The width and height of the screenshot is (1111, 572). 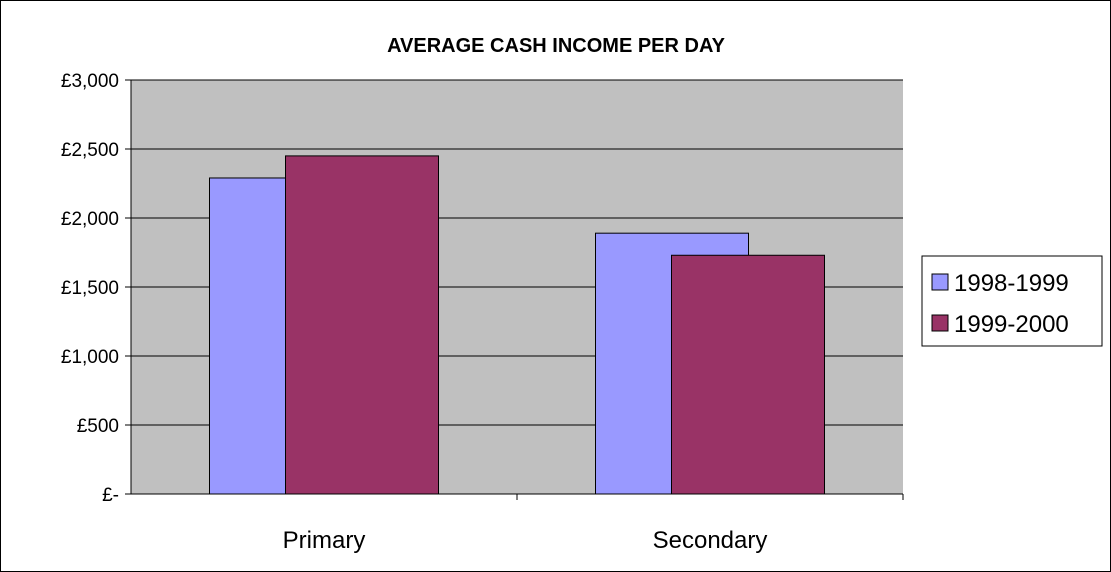 I want to click on legend: 1998-1999 1999-2000, so click(x=1012, y=301).